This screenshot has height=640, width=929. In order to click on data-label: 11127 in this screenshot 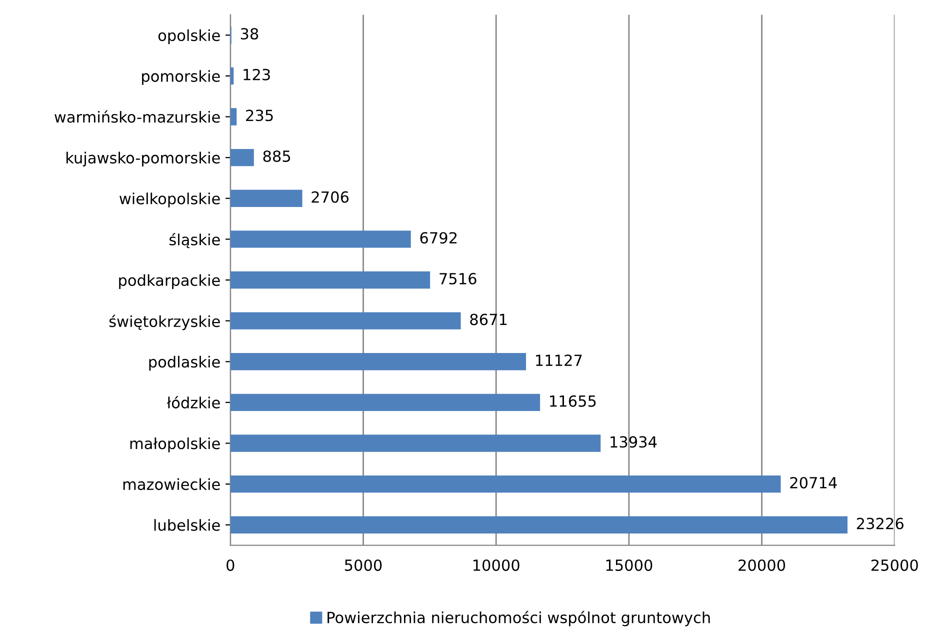, I will do `click(559, 360)`.